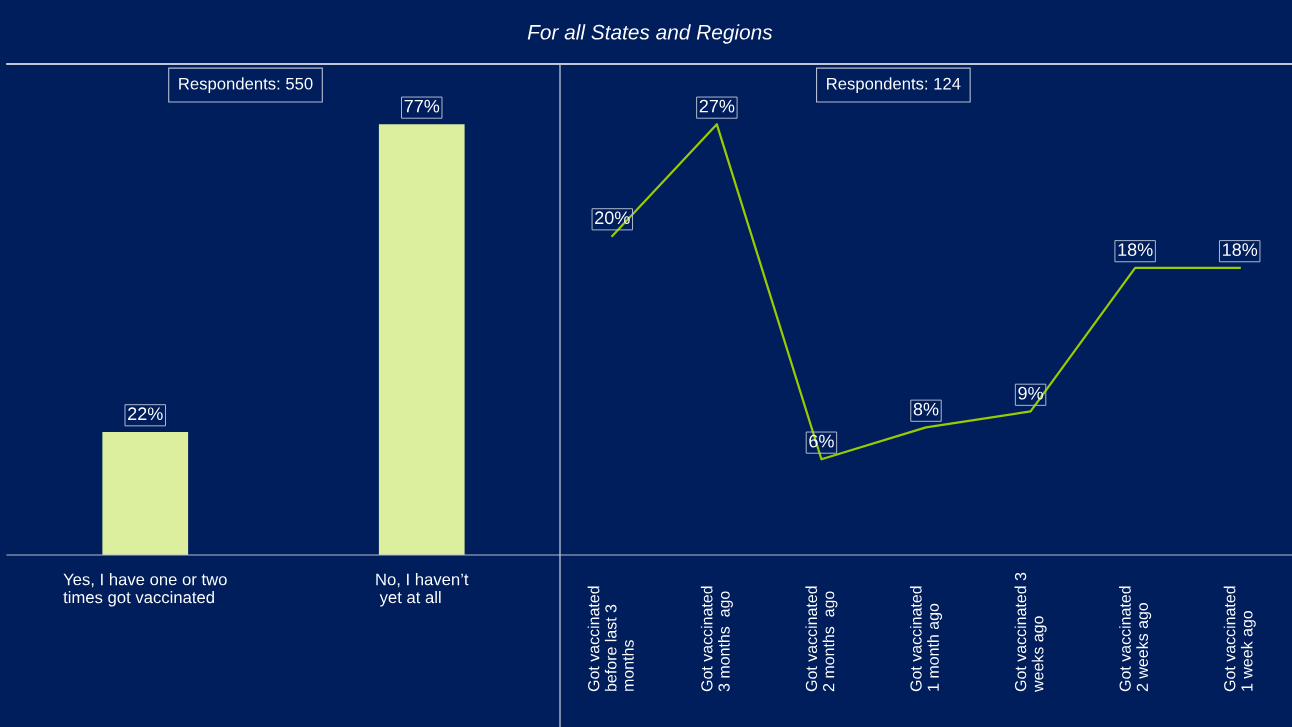  What do you see at coordinates (422, 106) in the screenshot?
I see `data-label: 77%` at bounding box center [422, 106].